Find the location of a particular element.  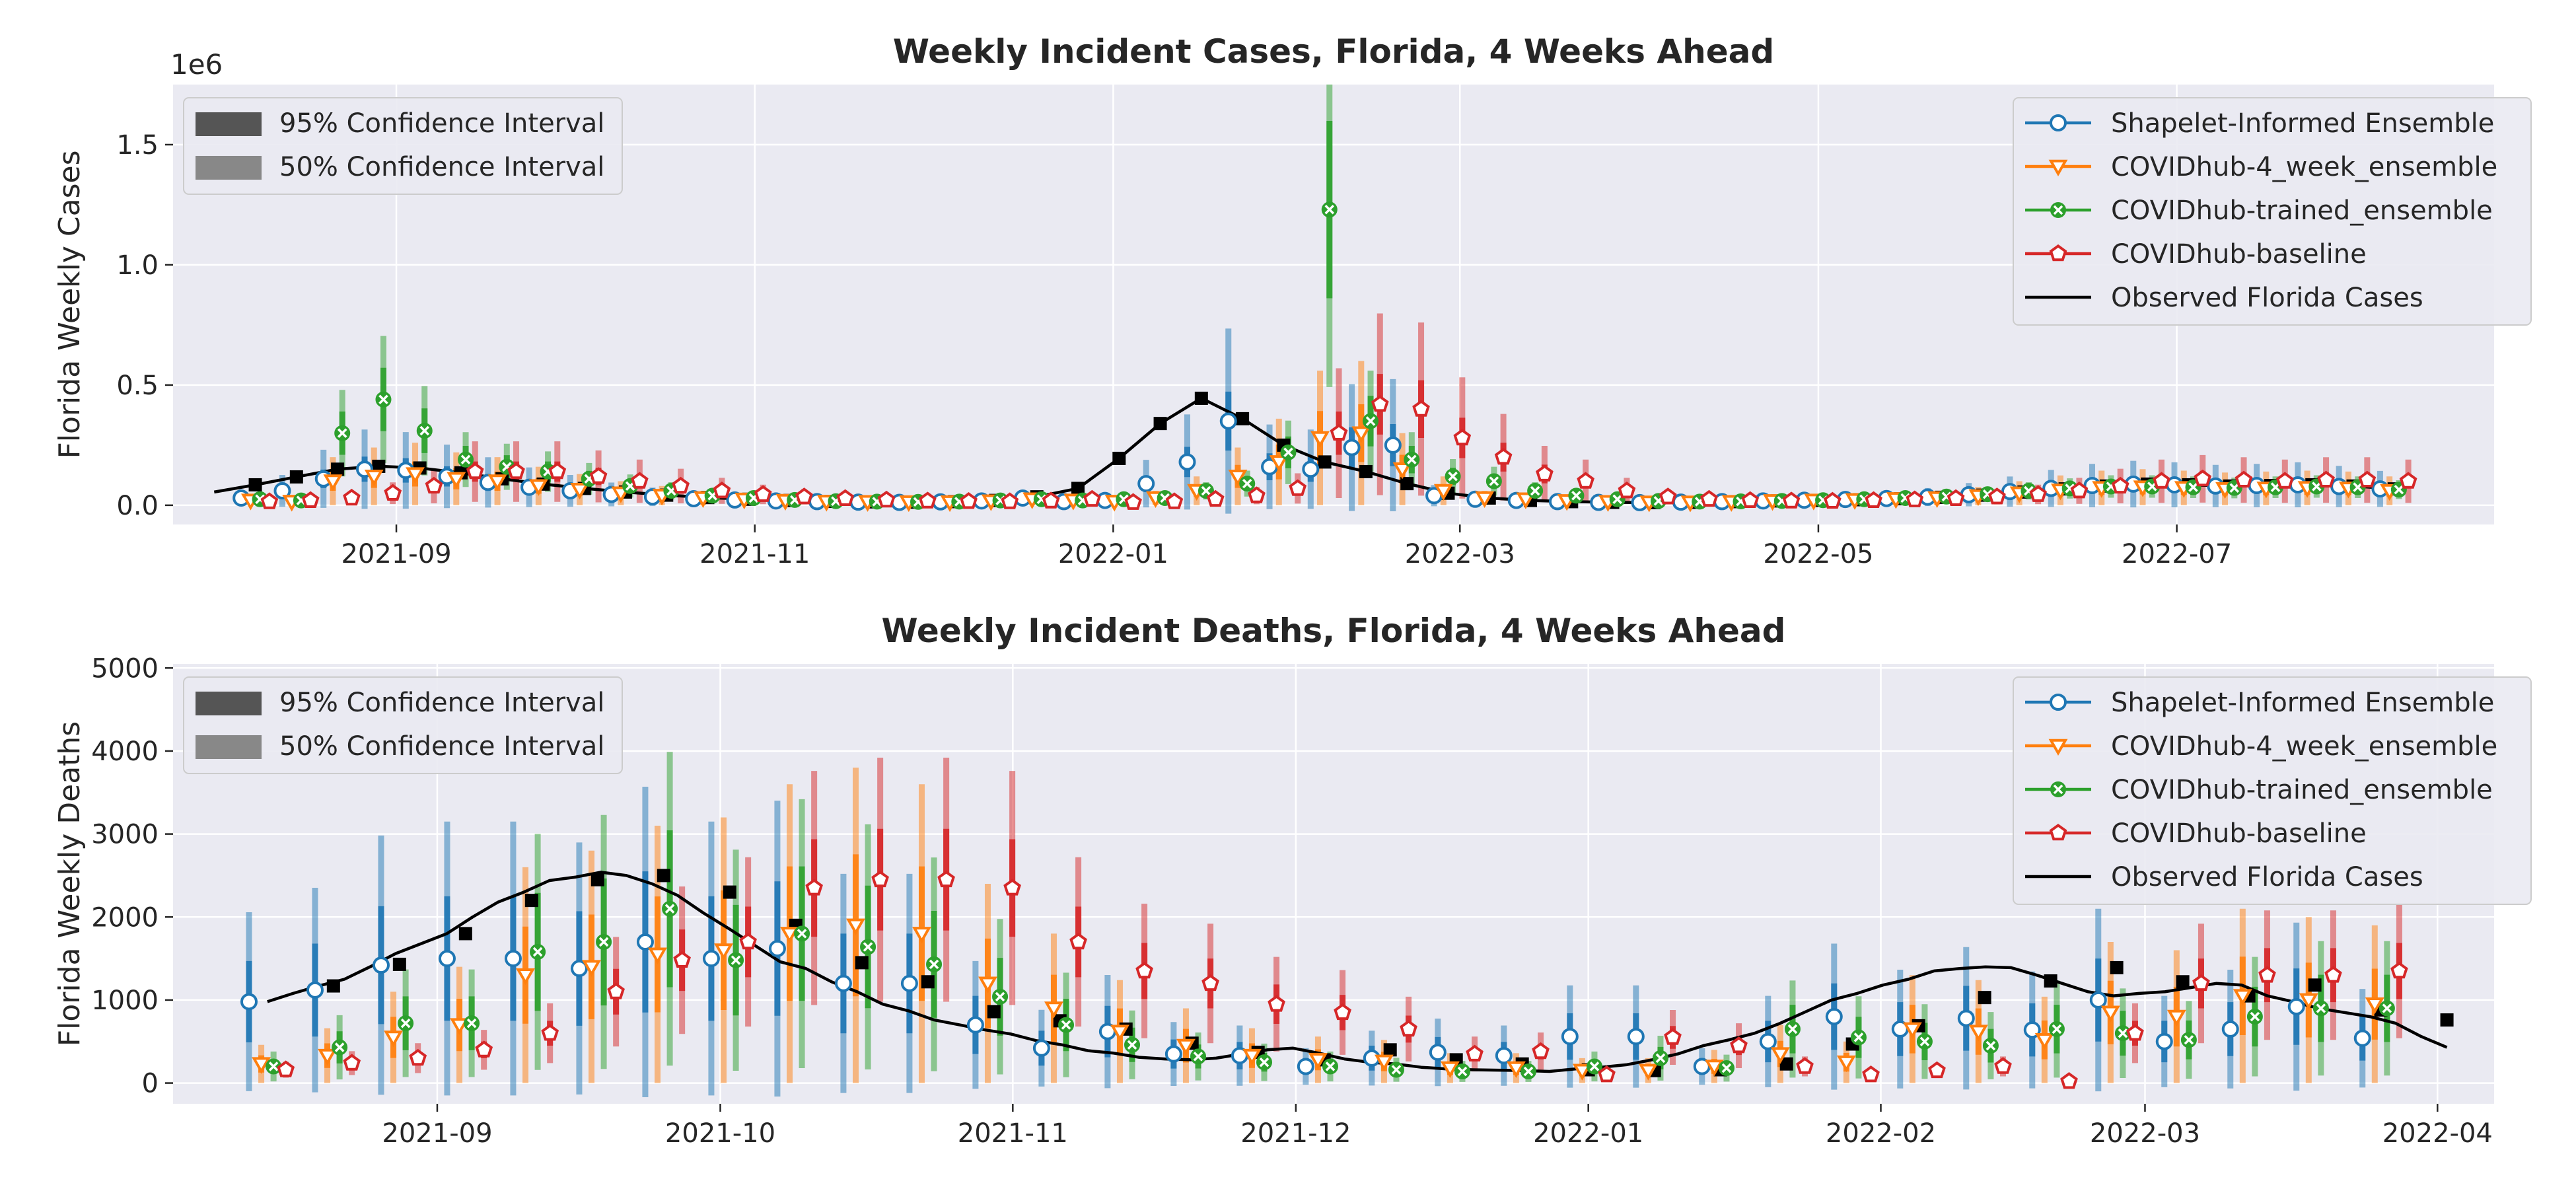

shapelet-legend-marker is located at coordinates (2059, 702).